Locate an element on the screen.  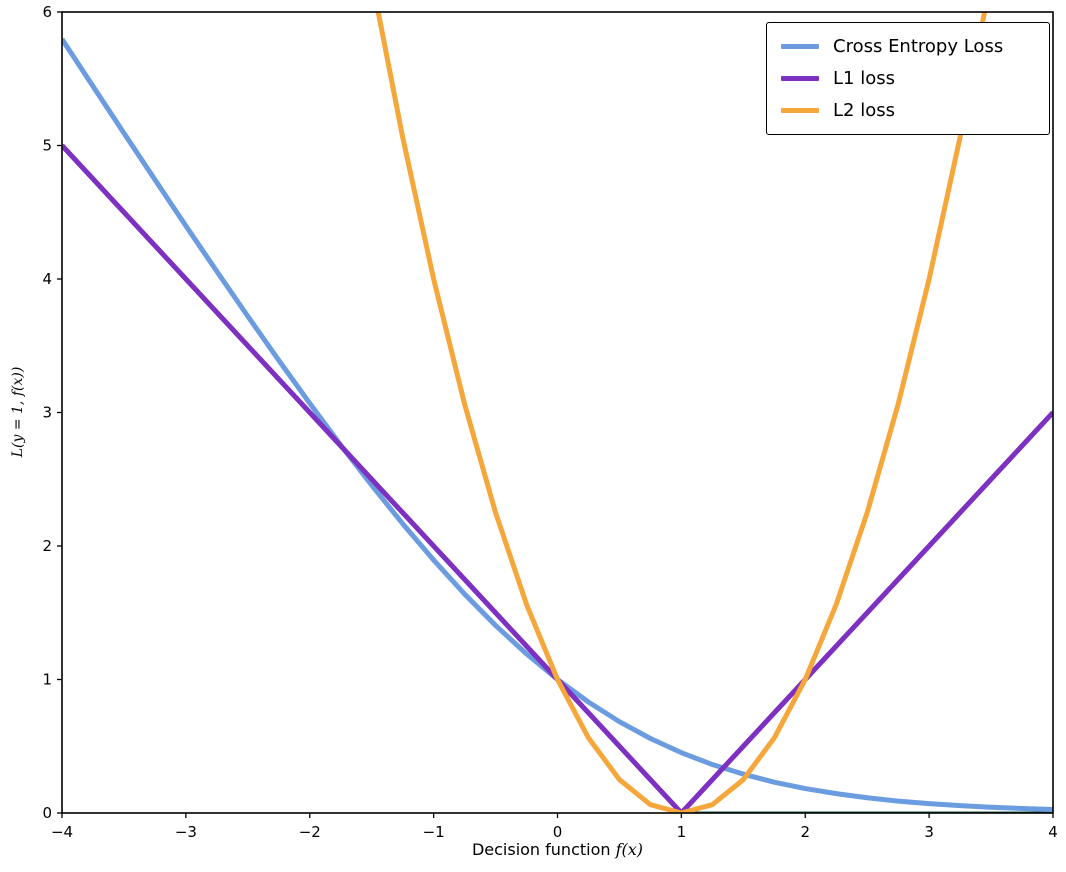
x-axis-label: Decision function f(x) is located at coordinates (557, 849).